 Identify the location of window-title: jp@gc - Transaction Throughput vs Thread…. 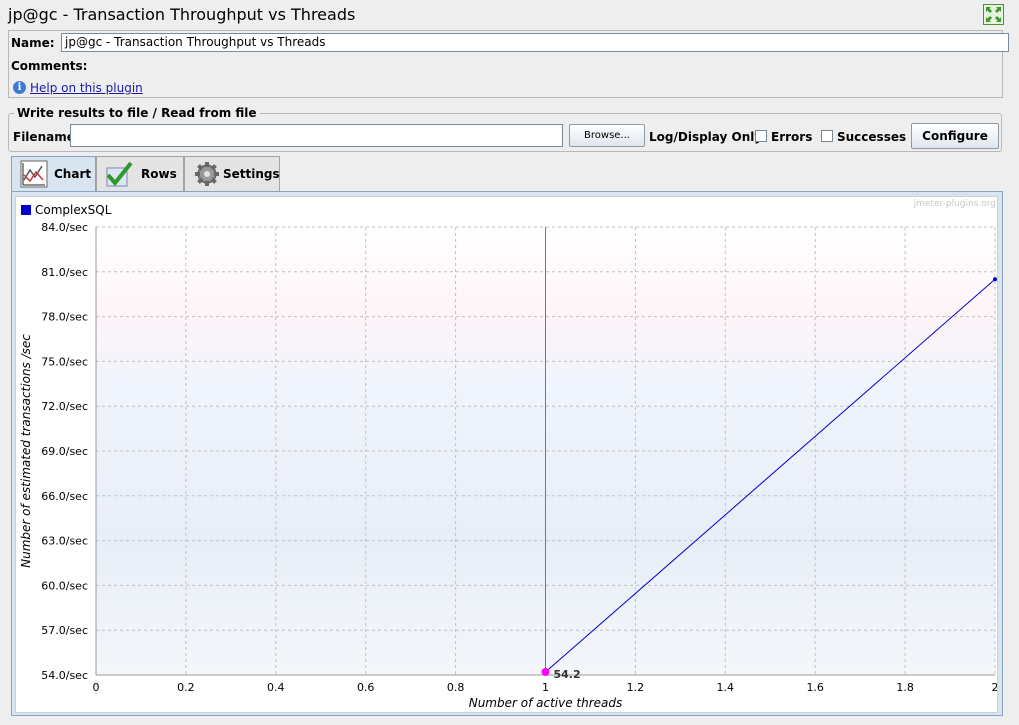
(182, 14).